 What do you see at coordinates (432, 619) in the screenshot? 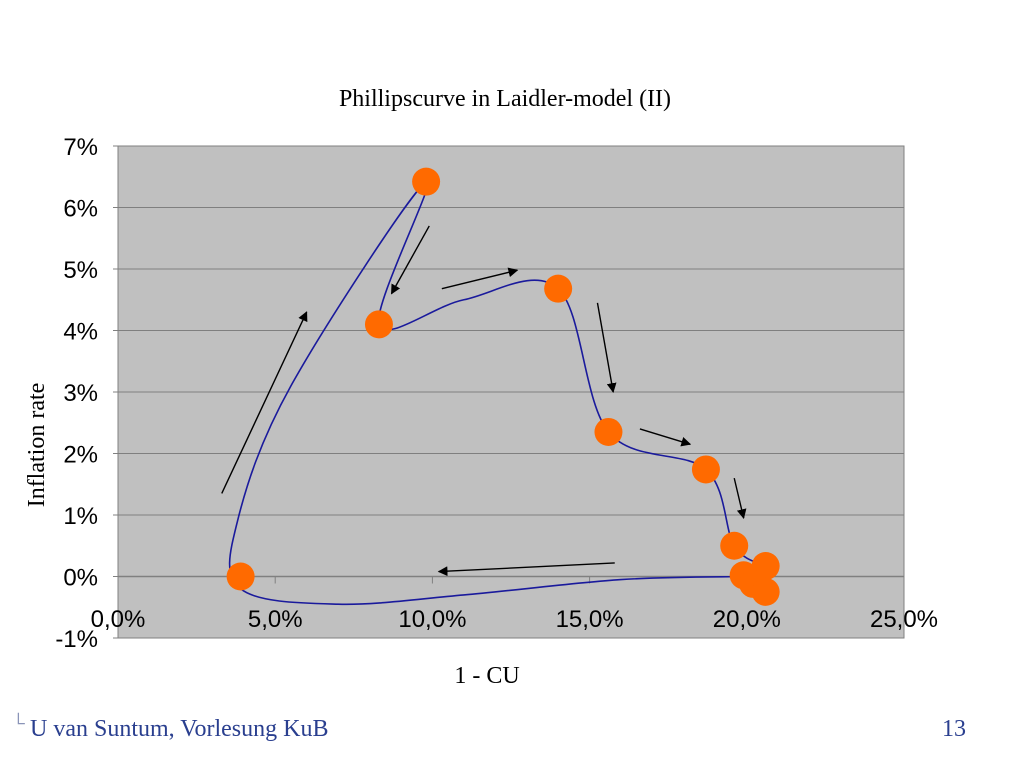
I see `x-tick-label: 10,0%` at bounding box center [432, 619].